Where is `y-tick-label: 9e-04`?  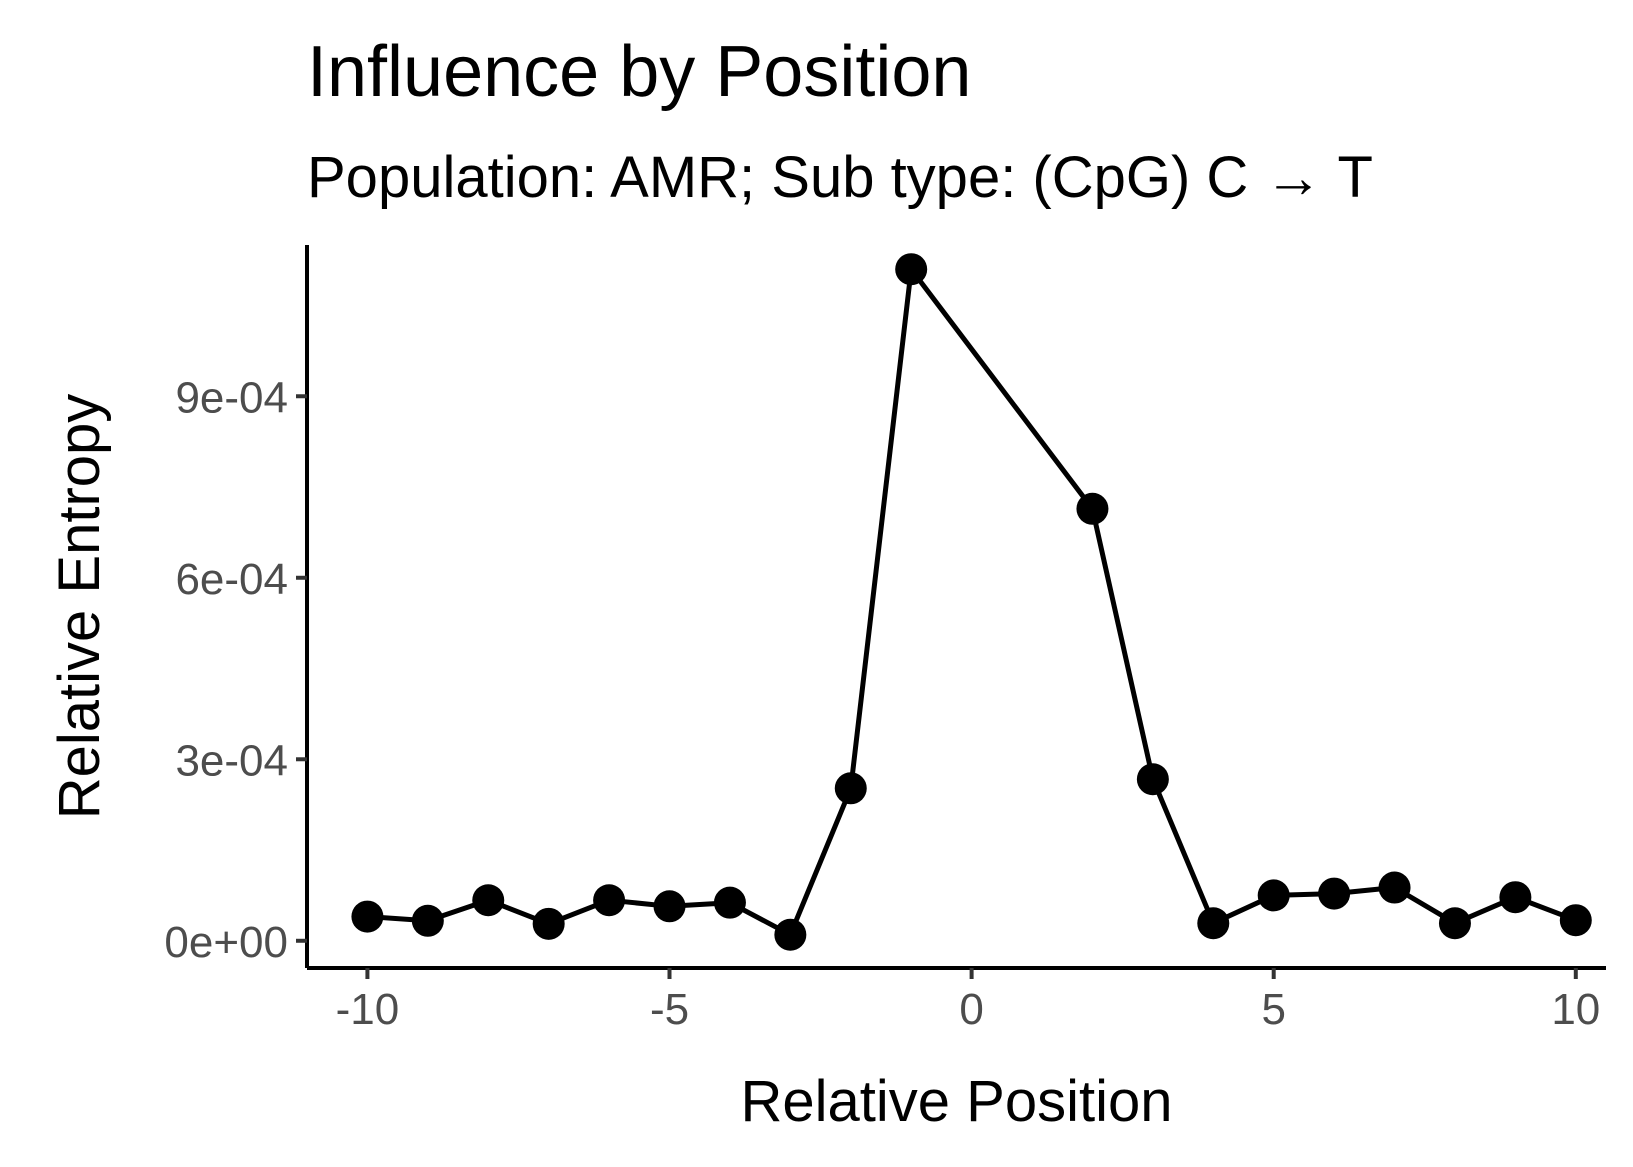 y-tick-label: 9e-04 is located at coordinates (231, 397).